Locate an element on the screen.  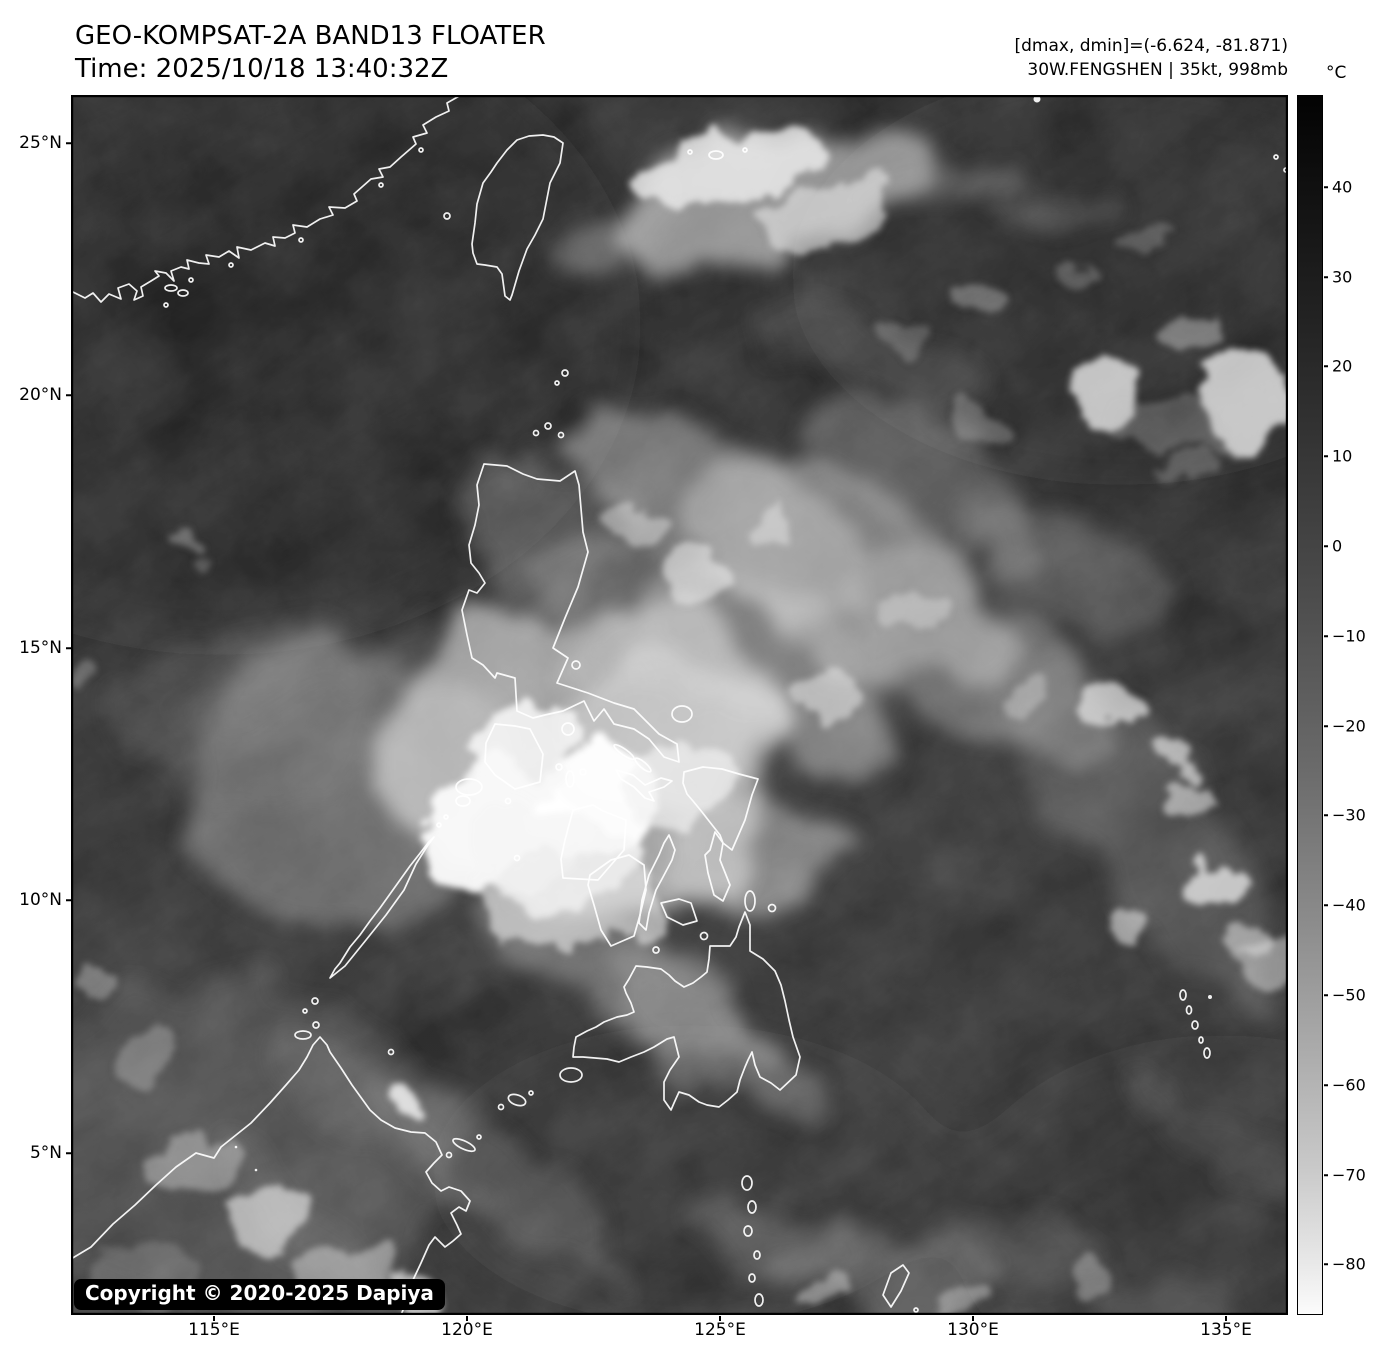
colorbar is located at coordinates (1310, 705).